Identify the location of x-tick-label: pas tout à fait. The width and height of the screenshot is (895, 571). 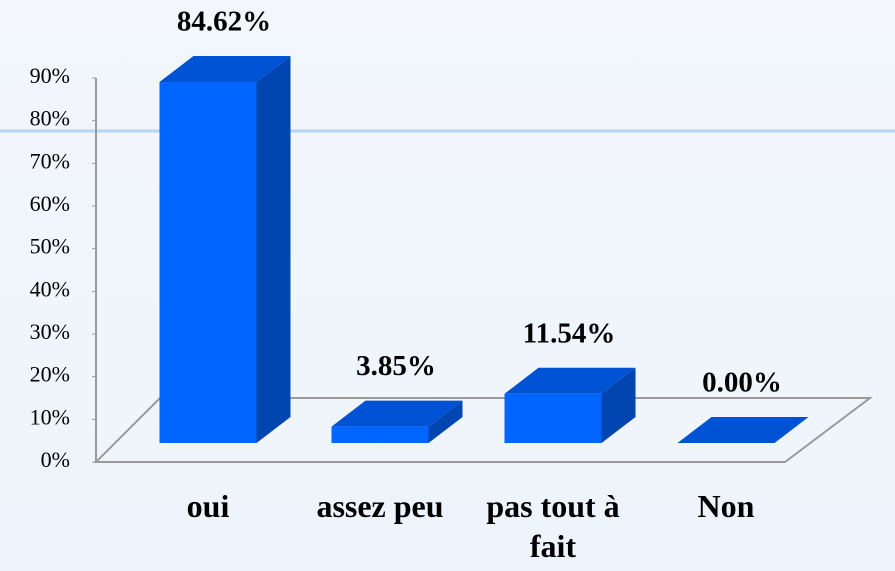
(553, 526).